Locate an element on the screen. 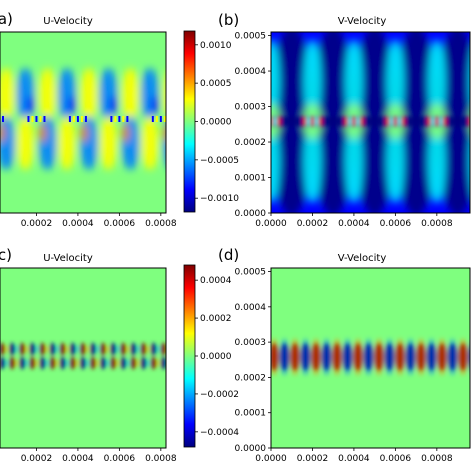 This screenshot has width=474, height=474. panel-b-x-tick-label: 0.0002 is located at coordinates (313, 224).